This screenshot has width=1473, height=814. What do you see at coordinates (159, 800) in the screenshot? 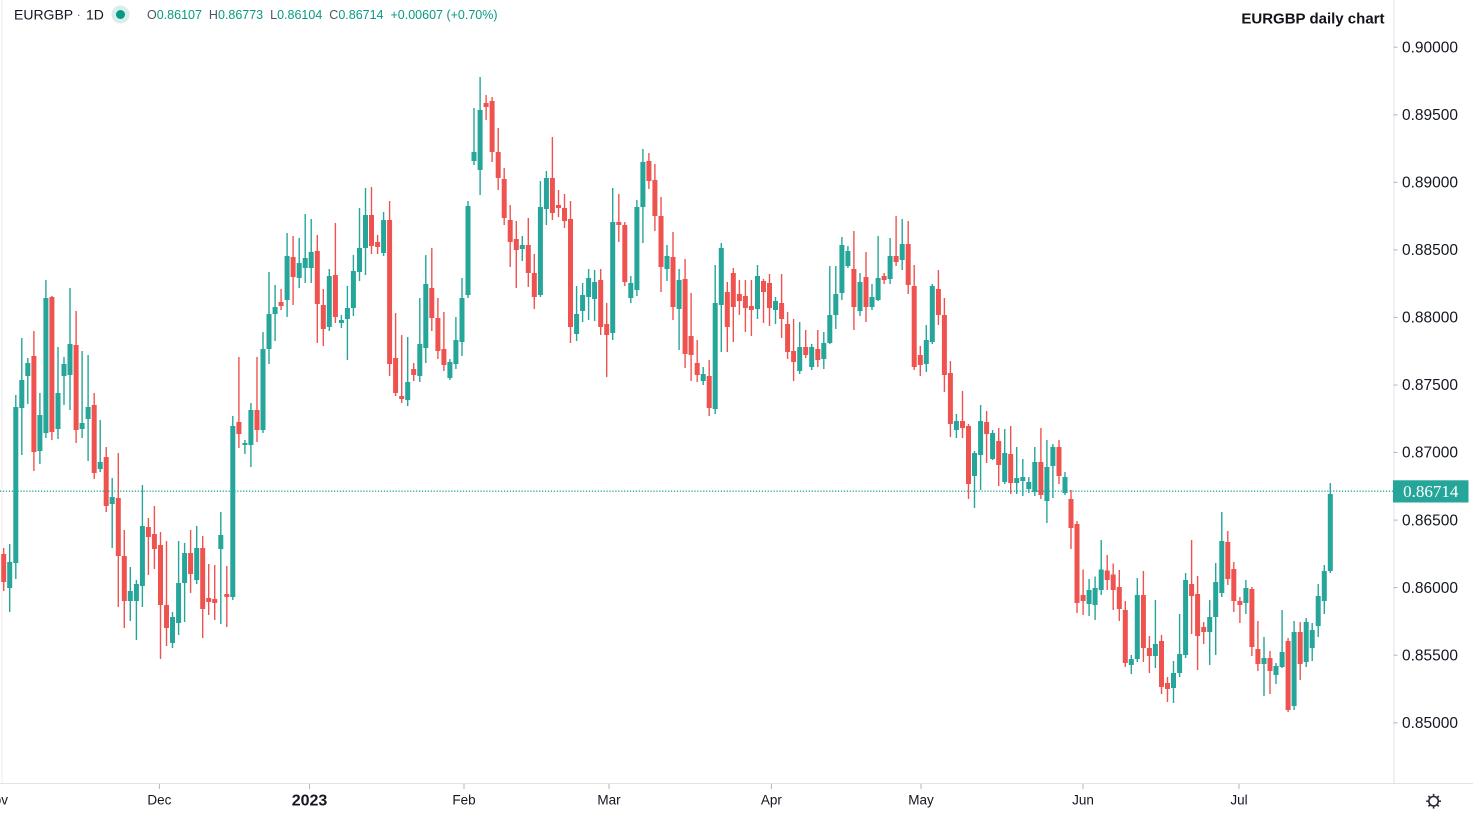
I see `svg-text: Dec` at bounding box center [159, 800].